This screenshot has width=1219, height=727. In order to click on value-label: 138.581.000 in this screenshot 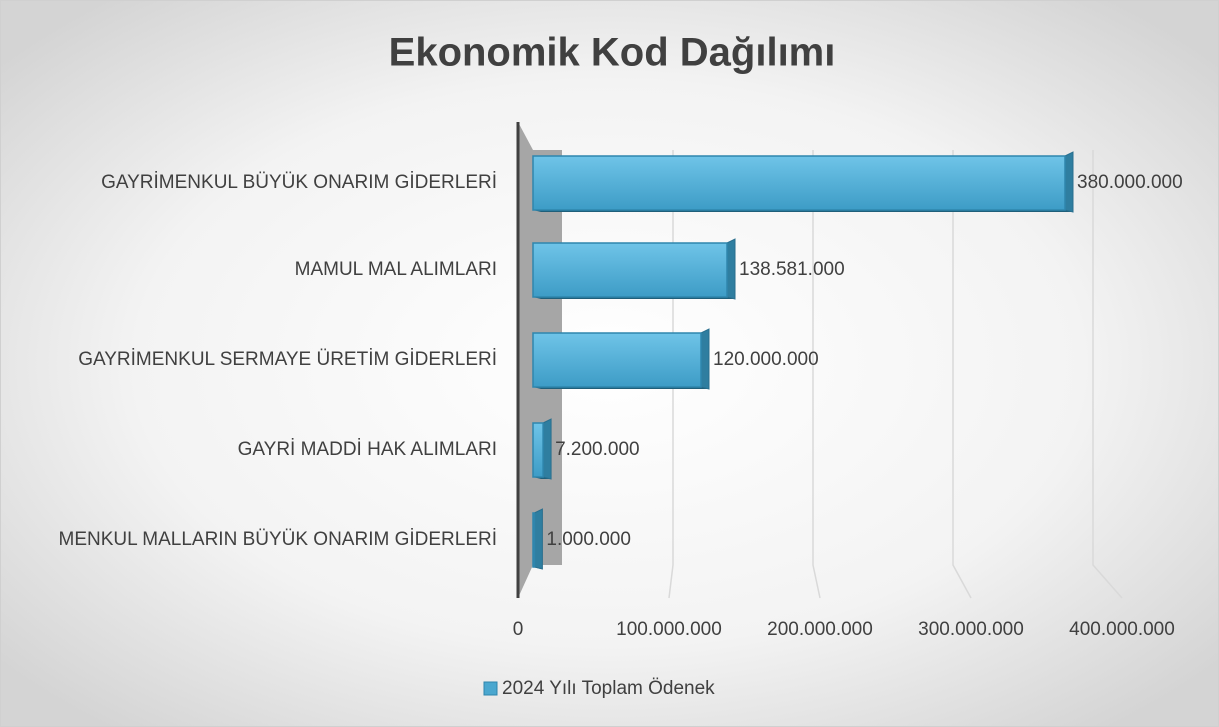, I will do `click(792, 269)`.